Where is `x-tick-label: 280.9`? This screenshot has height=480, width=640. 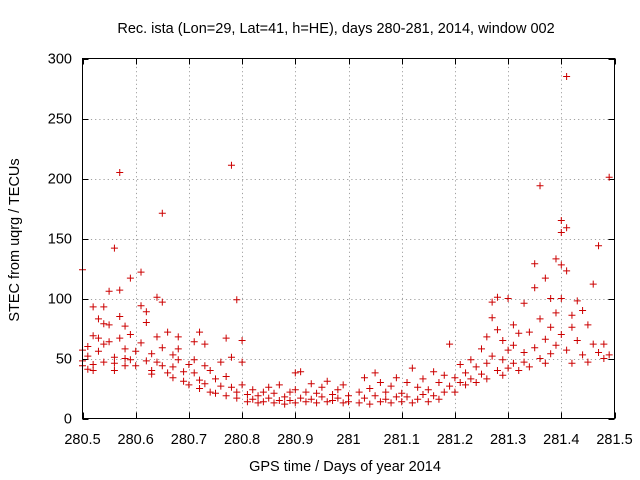
x-tick-label: 280.9 is located at coordinates (295, 440).